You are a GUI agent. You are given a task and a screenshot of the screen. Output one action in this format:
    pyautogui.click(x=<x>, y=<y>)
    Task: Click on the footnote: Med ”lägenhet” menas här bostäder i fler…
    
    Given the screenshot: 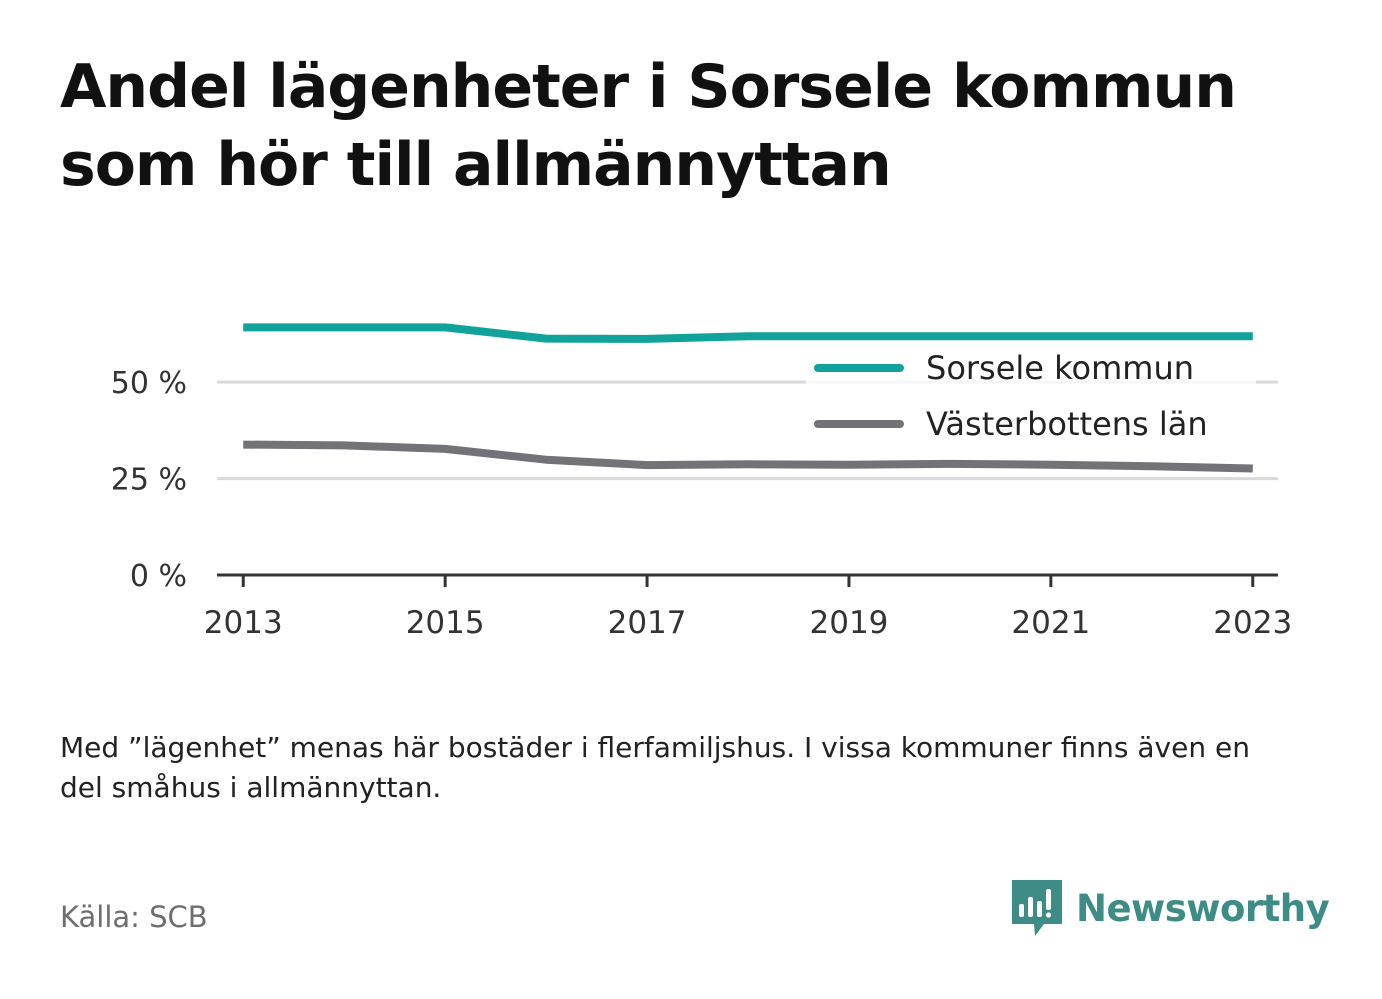 What is the action you would take?
    pyautogui.click(x=655, y=767)
    